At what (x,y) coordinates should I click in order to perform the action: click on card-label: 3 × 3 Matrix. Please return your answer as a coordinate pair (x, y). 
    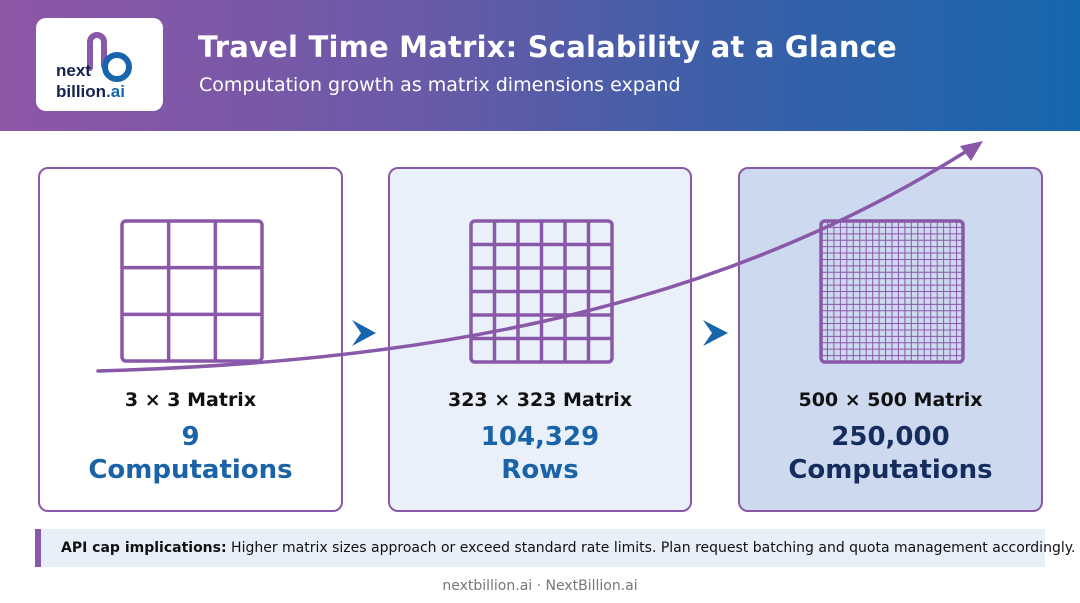
    Looking at the image, I should click on (190, 400).